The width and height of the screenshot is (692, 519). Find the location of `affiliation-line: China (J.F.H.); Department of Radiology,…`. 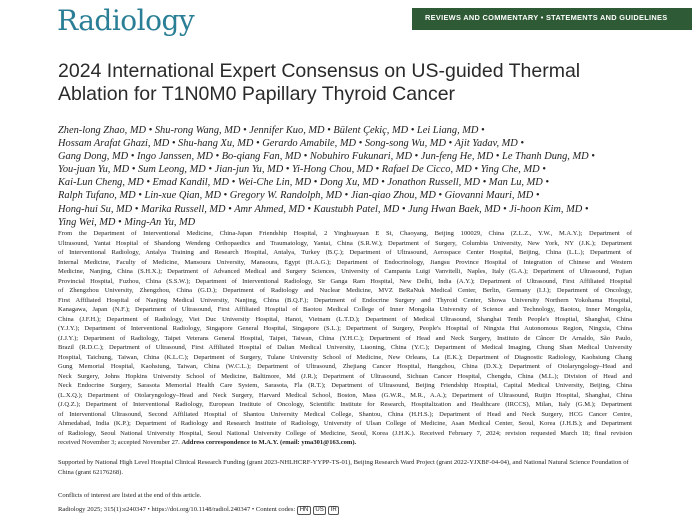

affiliation-line: China (J.F.H.); Department of Radiology,… is located at coordinates (345, 319).